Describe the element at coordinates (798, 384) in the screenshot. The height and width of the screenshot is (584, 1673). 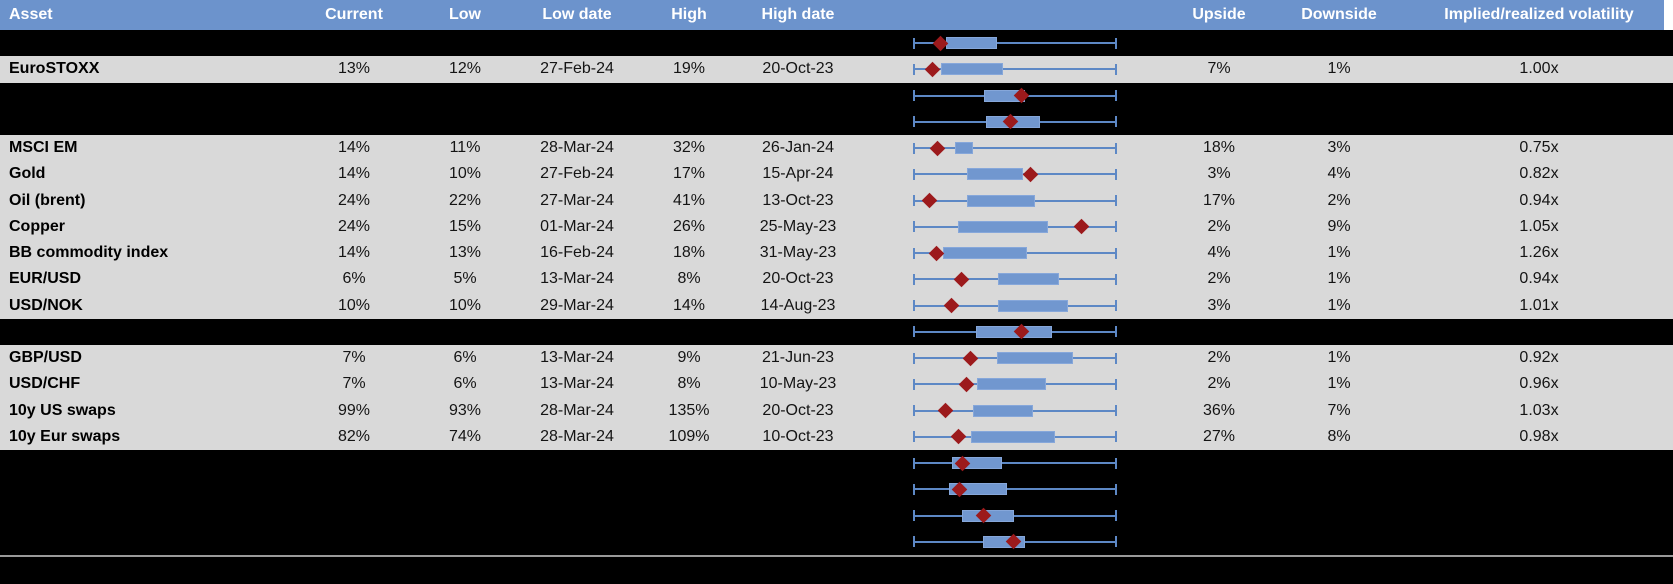
I see `cell-high_date: 10-May-23` at that location.